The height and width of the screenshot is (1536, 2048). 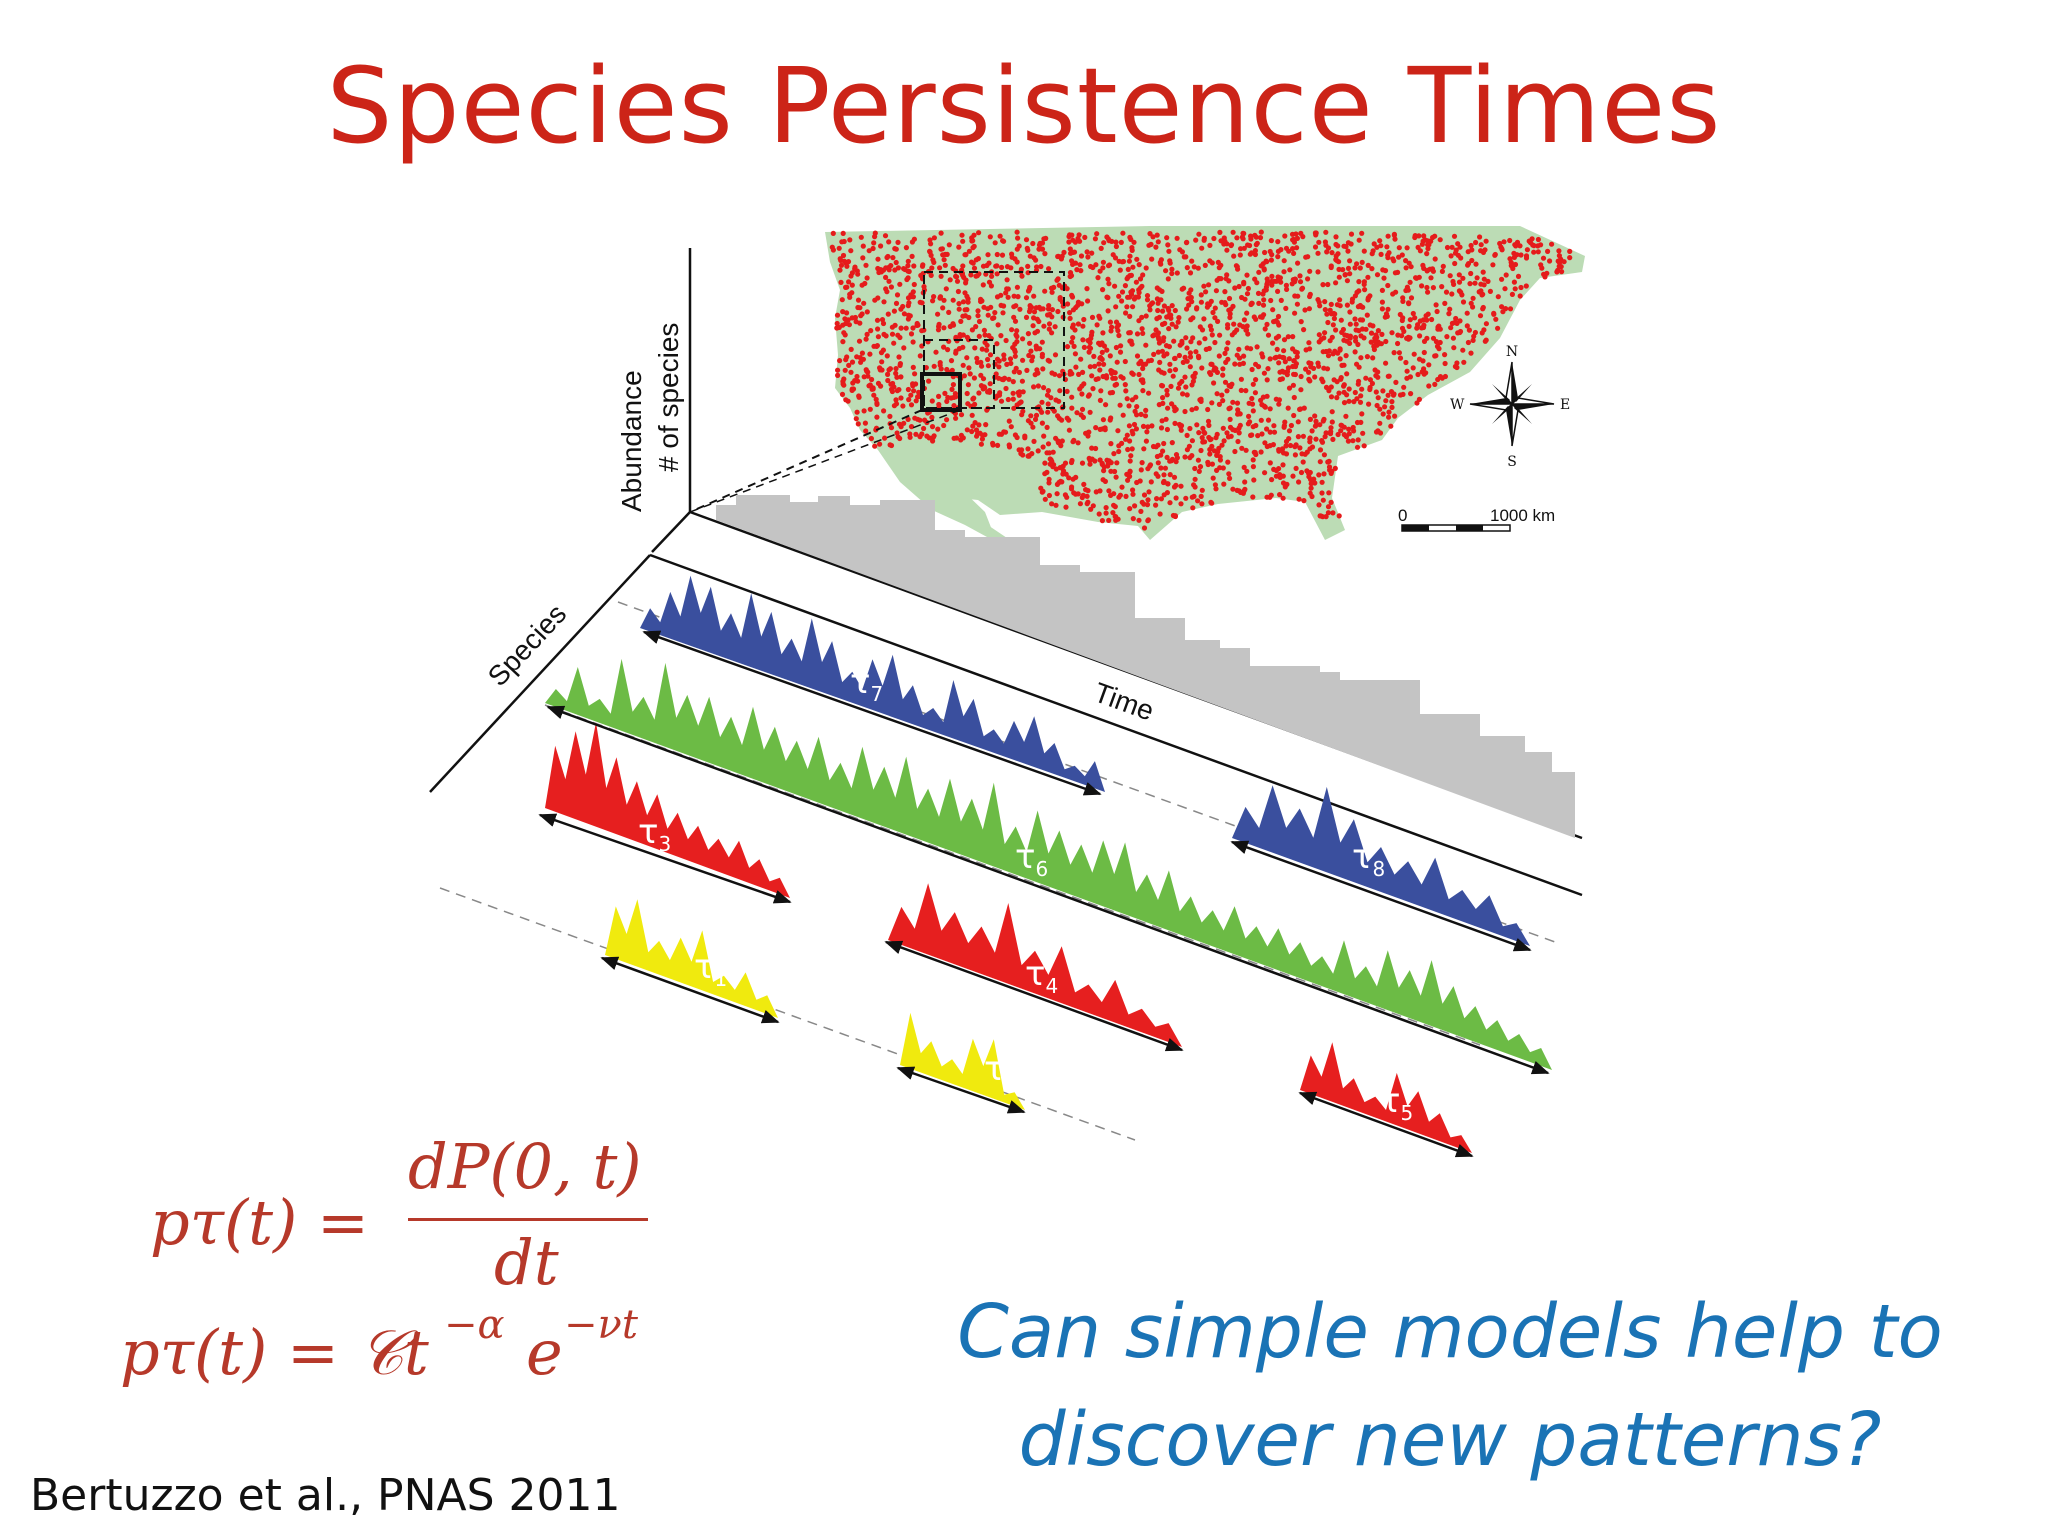 What do you see at coordinates (1031, 859) in the screenshot?
I see `tau-label-6: τ6` at bounding box center [1031, 859].